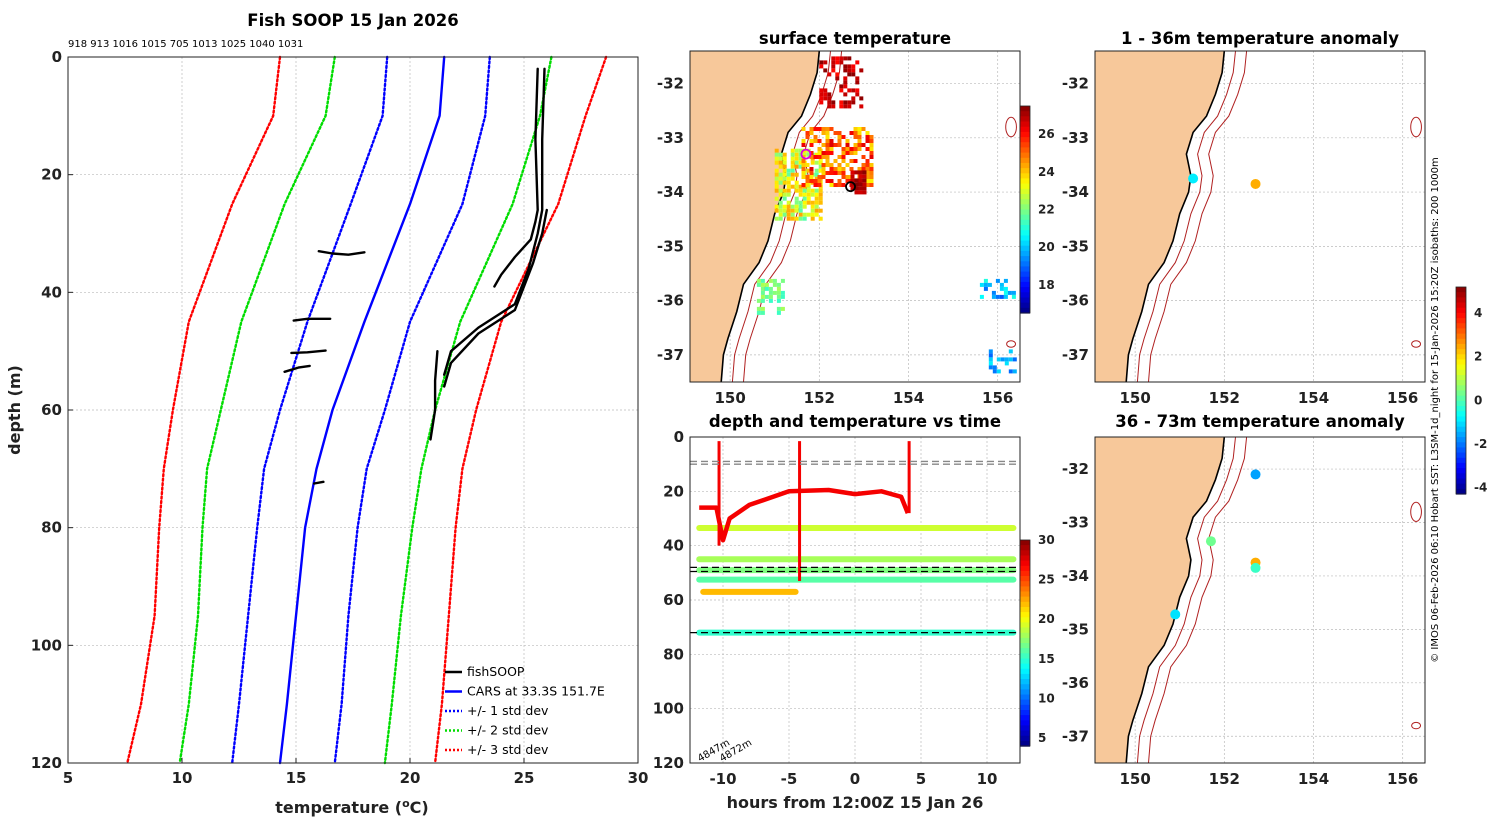 The image size is (1500, 820). What do you see at coordinates (1046, 580) in the screenshot?
I see `timeseries-colorbar-label: 25` at bounding box center [1046, 580].